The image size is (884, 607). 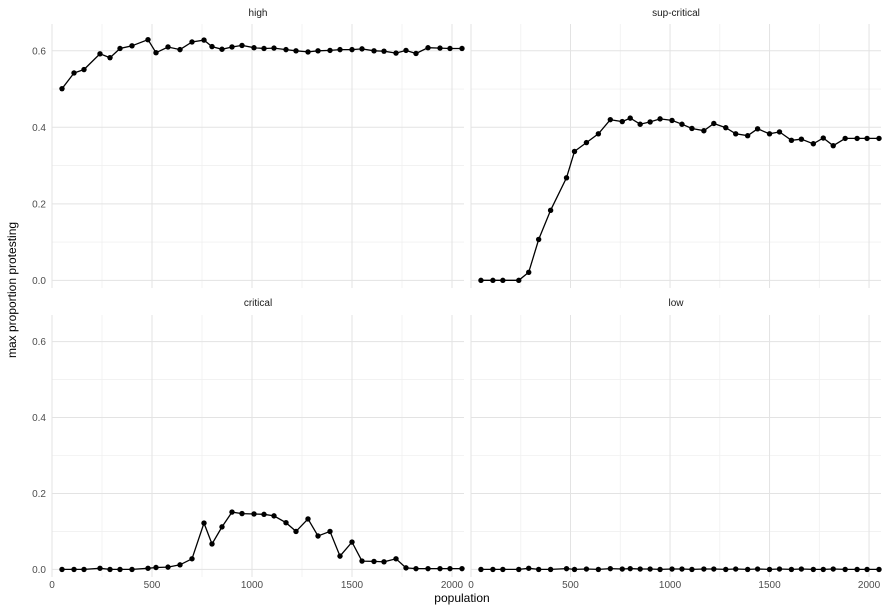 I want to click on panel-strip-label: high, so click(x=258, y=13).